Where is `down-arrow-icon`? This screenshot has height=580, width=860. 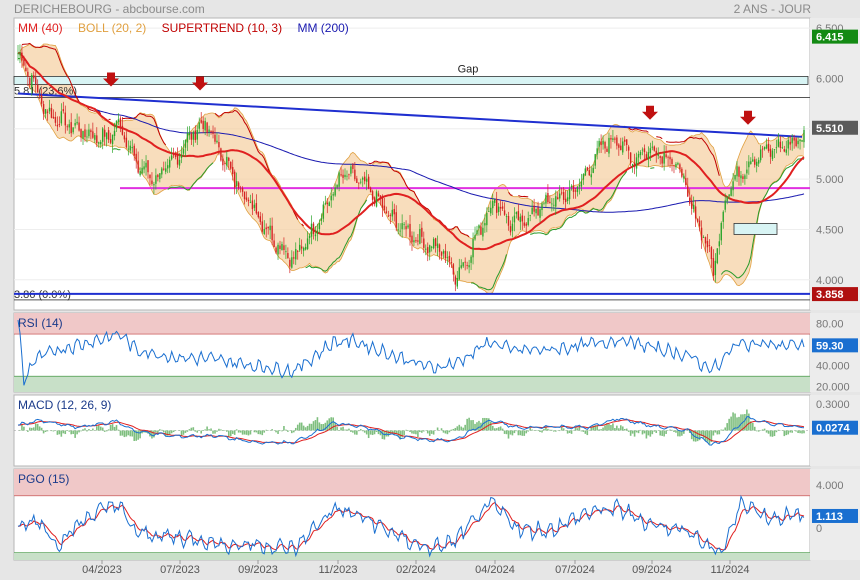
down-arrow-icon is located at coordinates (748, 117).